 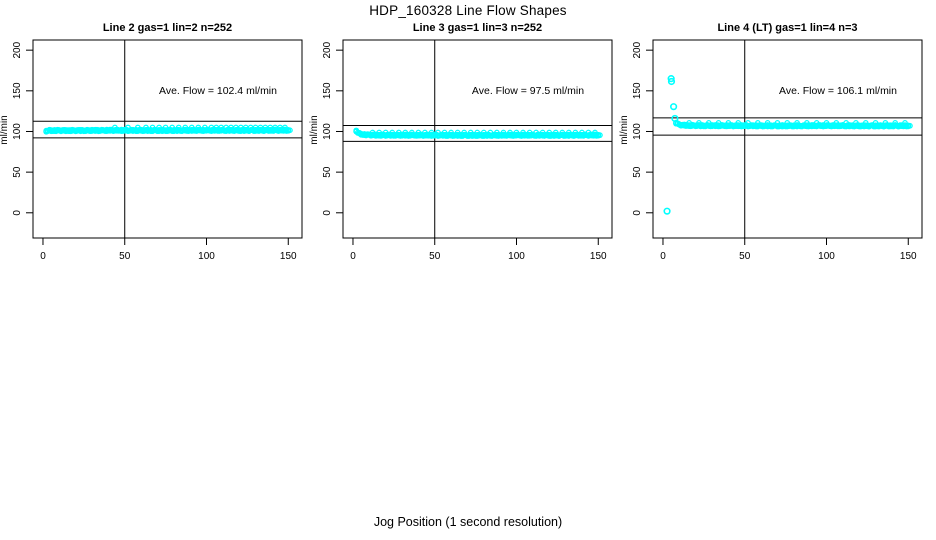 What do you see at coordinates (787, 28) in the screenshot?
I see `panel-title: Line 4 (LT) gas=1 lin=4 n=3` at bounding box center [787, 28].